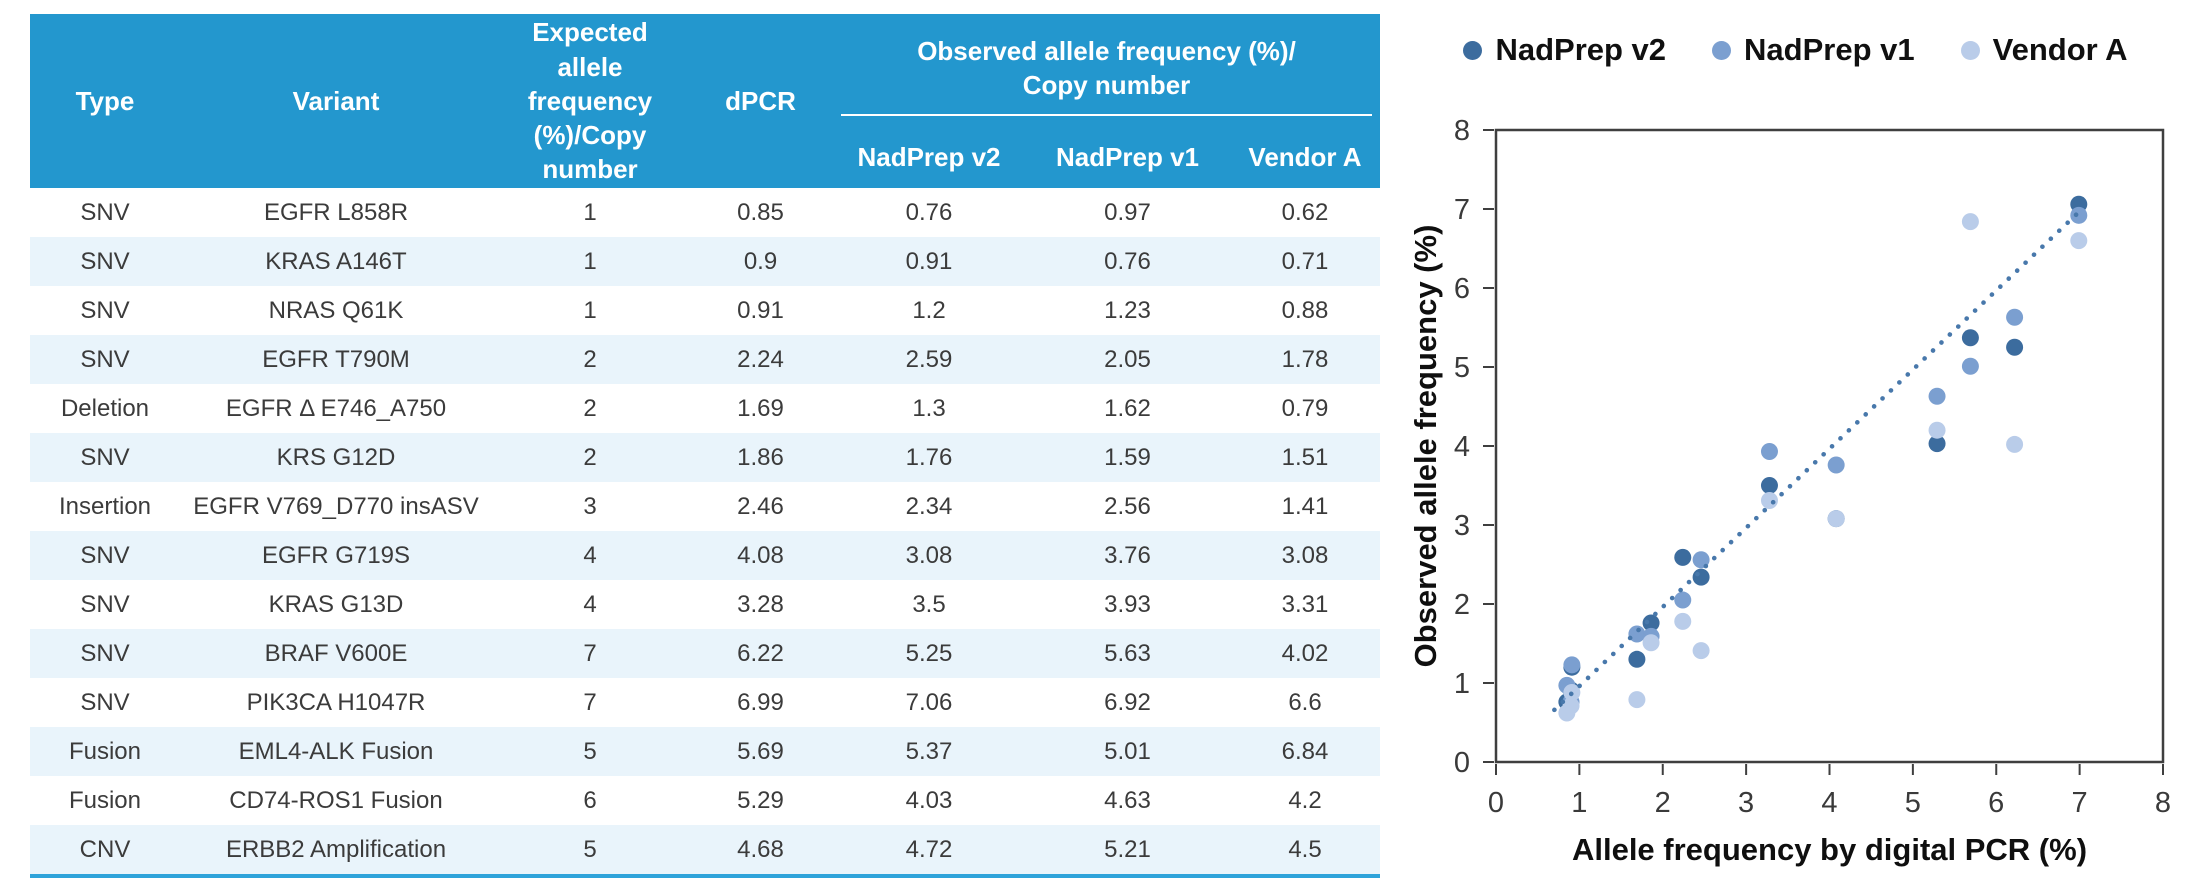 The width and height of the screenshot is (2191, 895). I want to click on cell-nadprep-v1: 5.63, so click(1127, 653).